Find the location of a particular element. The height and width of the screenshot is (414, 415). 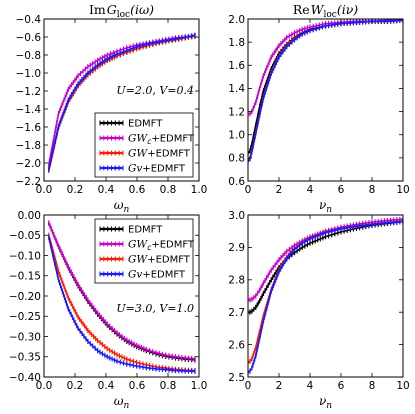

y-tick-label: −0.30 is located at coordinates (25, 337).